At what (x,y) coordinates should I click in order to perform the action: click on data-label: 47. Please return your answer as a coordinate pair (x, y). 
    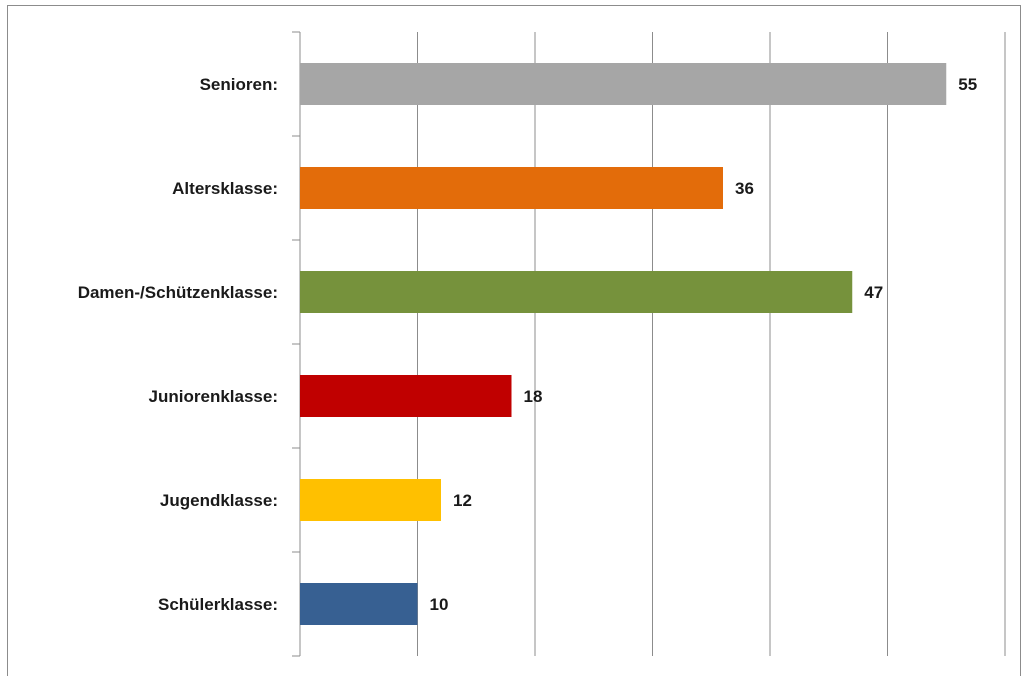
    Looking at the image, I should click on (873, 292).